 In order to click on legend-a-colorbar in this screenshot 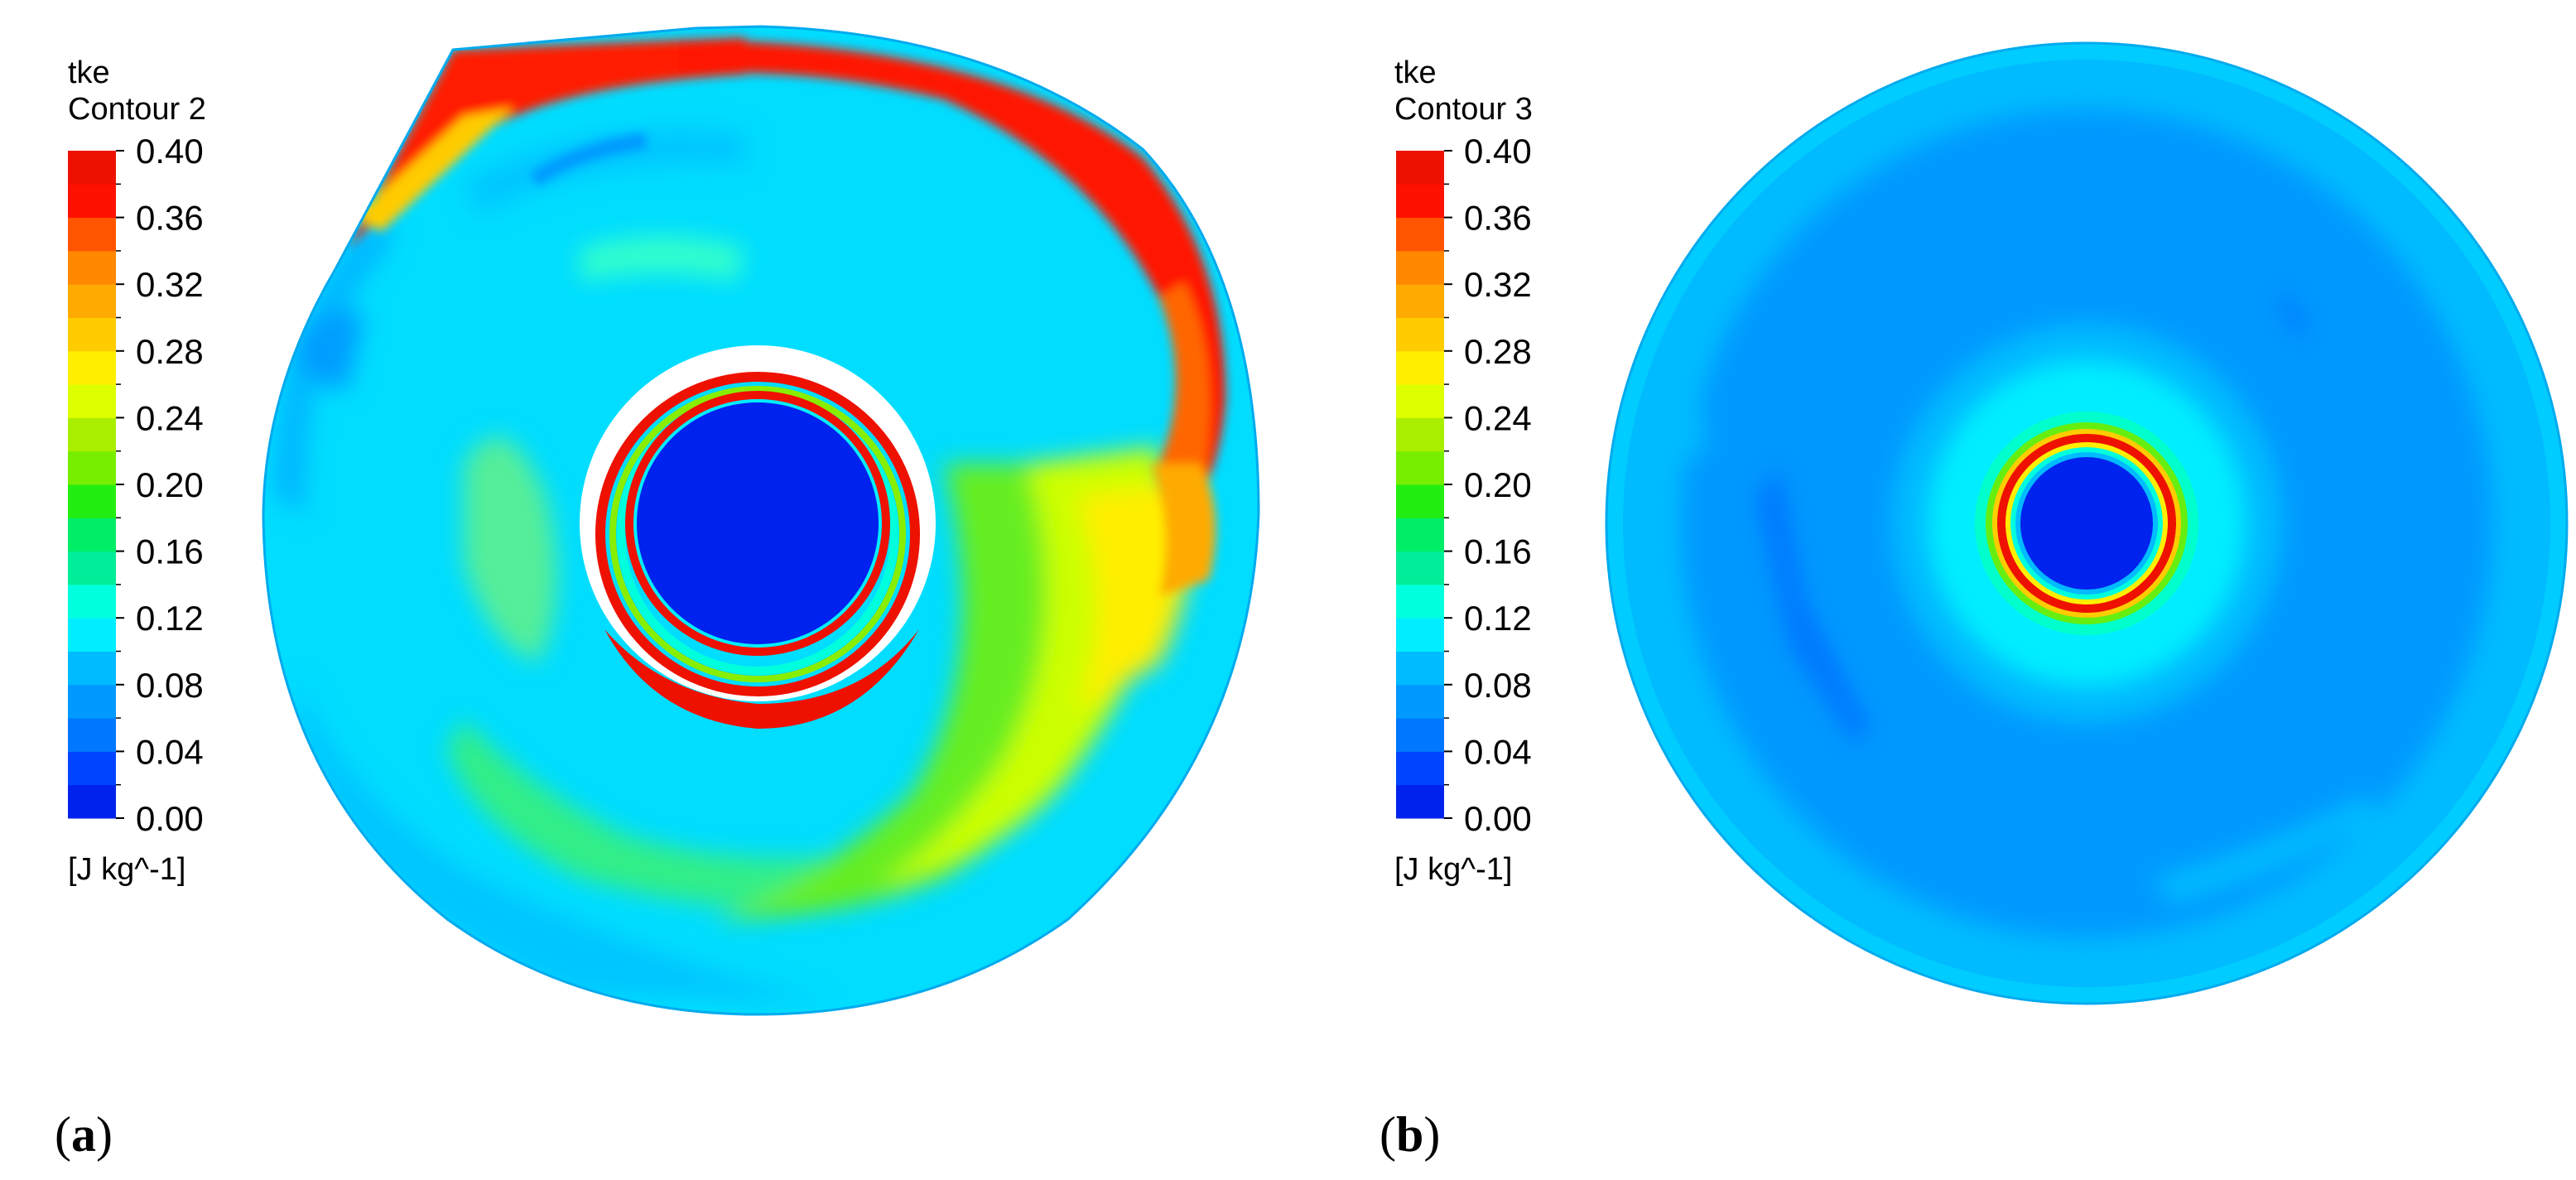, I will do `click(92, 485)`.